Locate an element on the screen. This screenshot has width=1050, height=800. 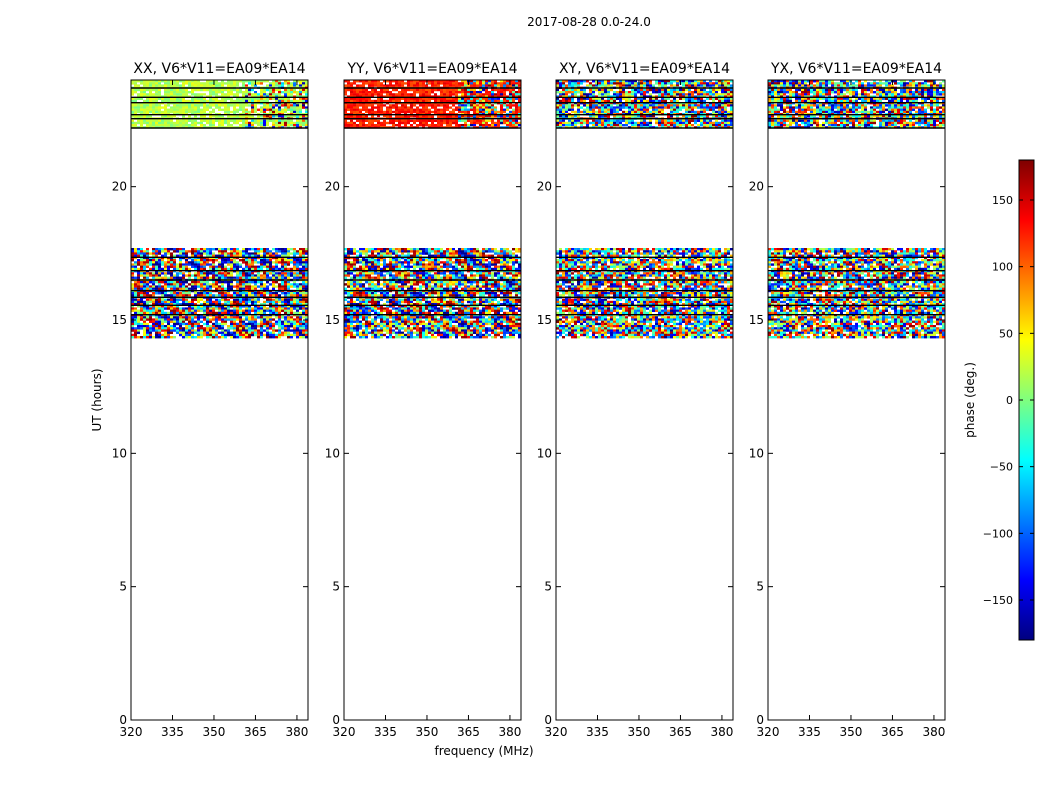
colorbar: 150 100 50 0 −50 −100 −150 phase (deg.) is located at coordinates (999, 400).